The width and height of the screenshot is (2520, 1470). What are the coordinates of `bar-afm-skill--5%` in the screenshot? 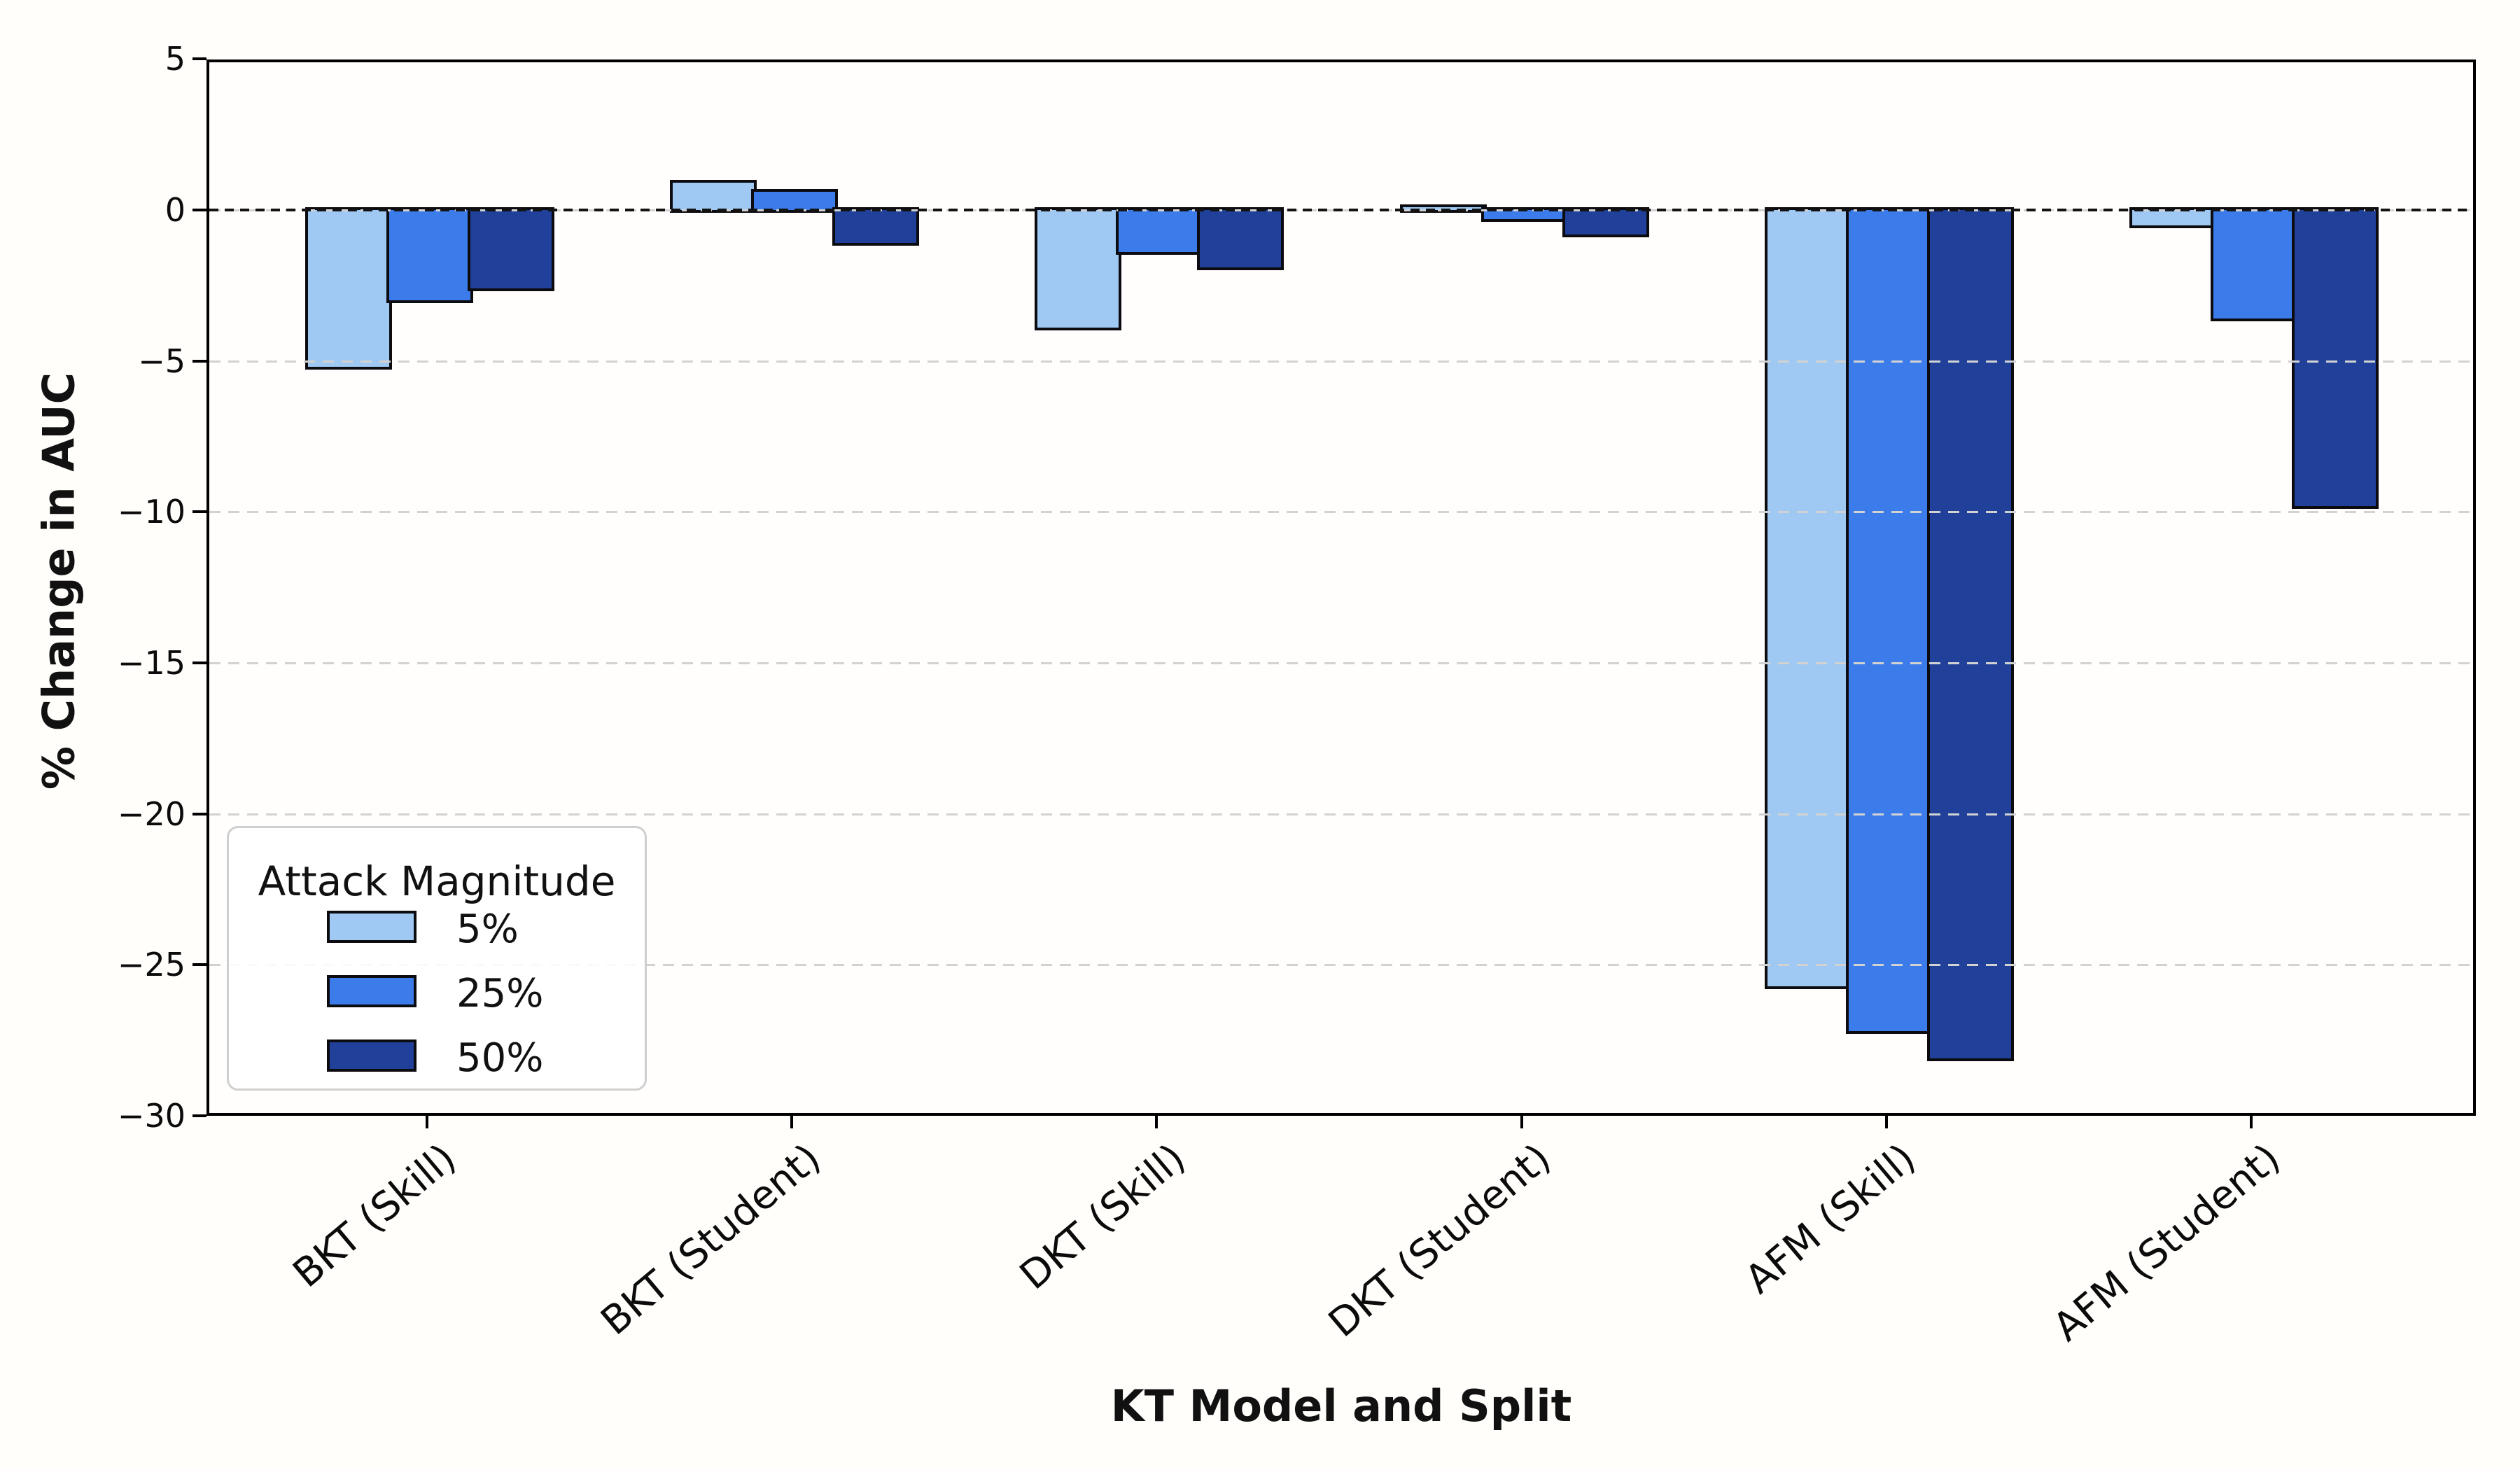 It's located at (1807, 598).